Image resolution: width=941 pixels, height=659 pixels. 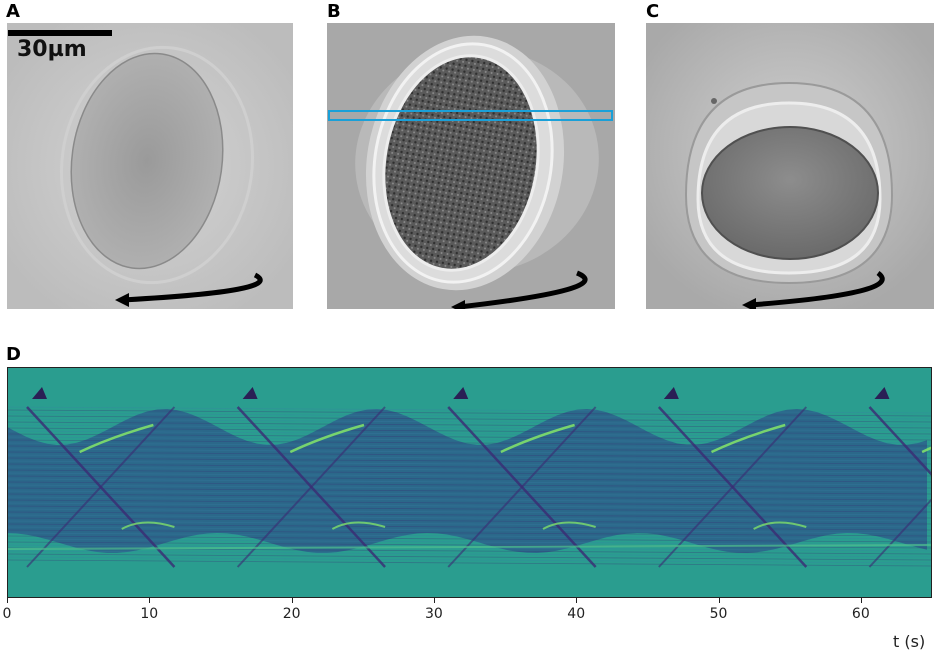 I want to click on panel-letter-a: A, so click(x=13, y=11).